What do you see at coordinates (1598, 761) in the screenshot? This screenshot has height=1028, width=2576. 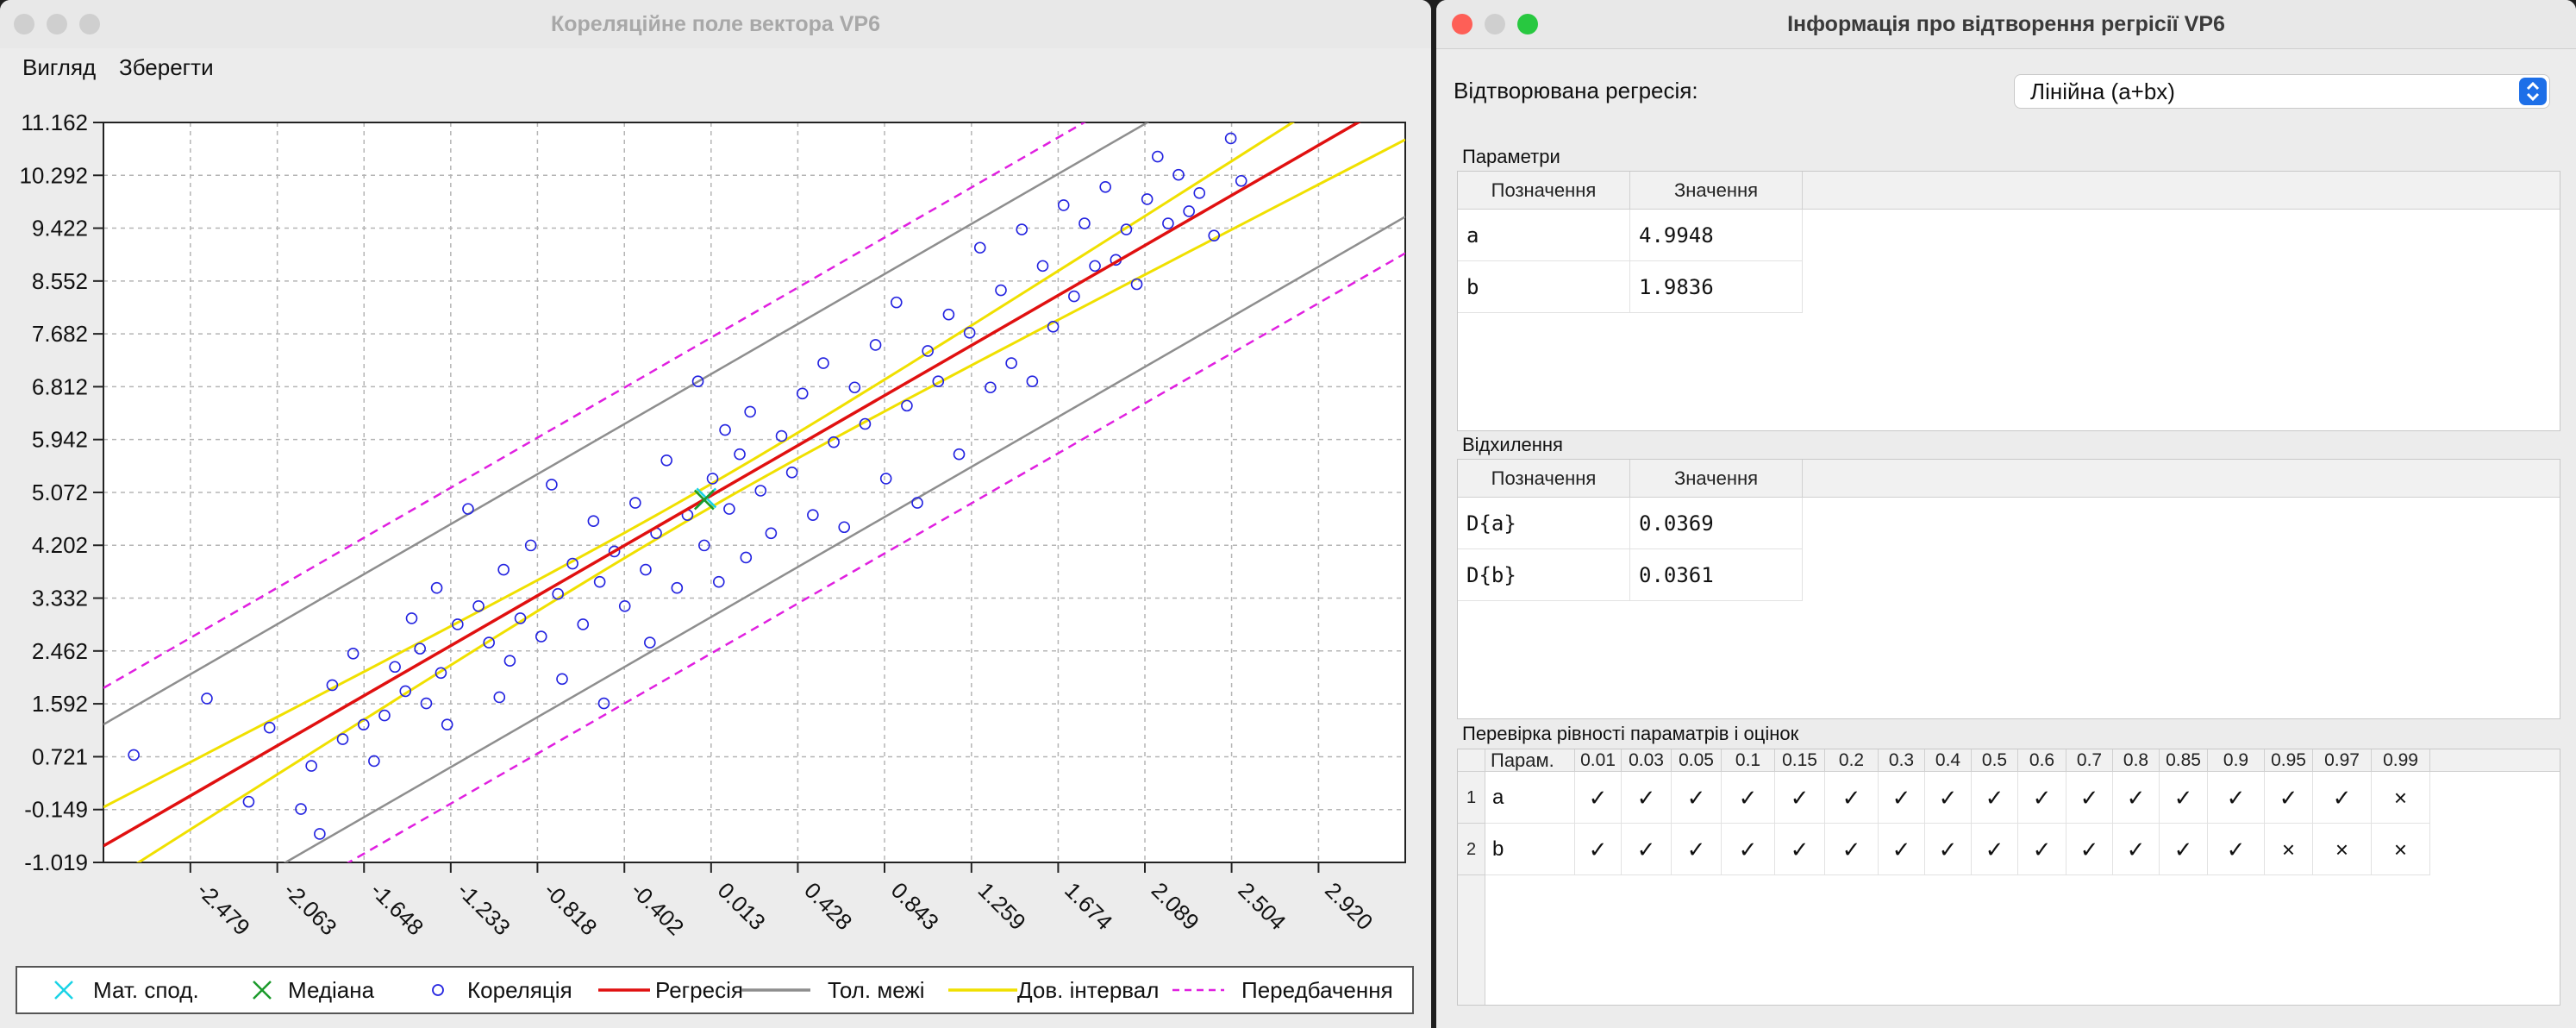 I see `check-header-level: 0.01` at bounding box center [1598, 761].